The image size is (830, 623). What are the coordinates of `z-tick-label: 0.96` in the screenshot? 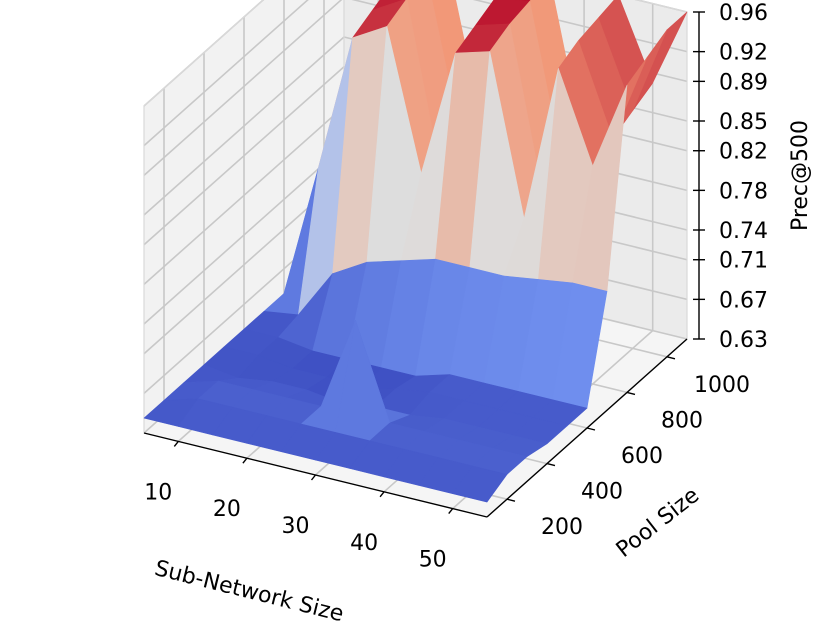 It's located at (743, 13).